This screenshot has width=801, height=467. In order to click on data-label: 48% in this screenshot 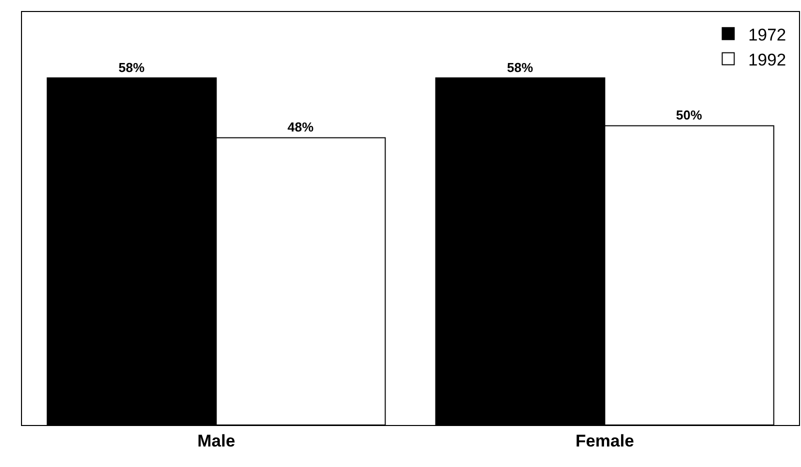, I will do `click(301, 127)`.